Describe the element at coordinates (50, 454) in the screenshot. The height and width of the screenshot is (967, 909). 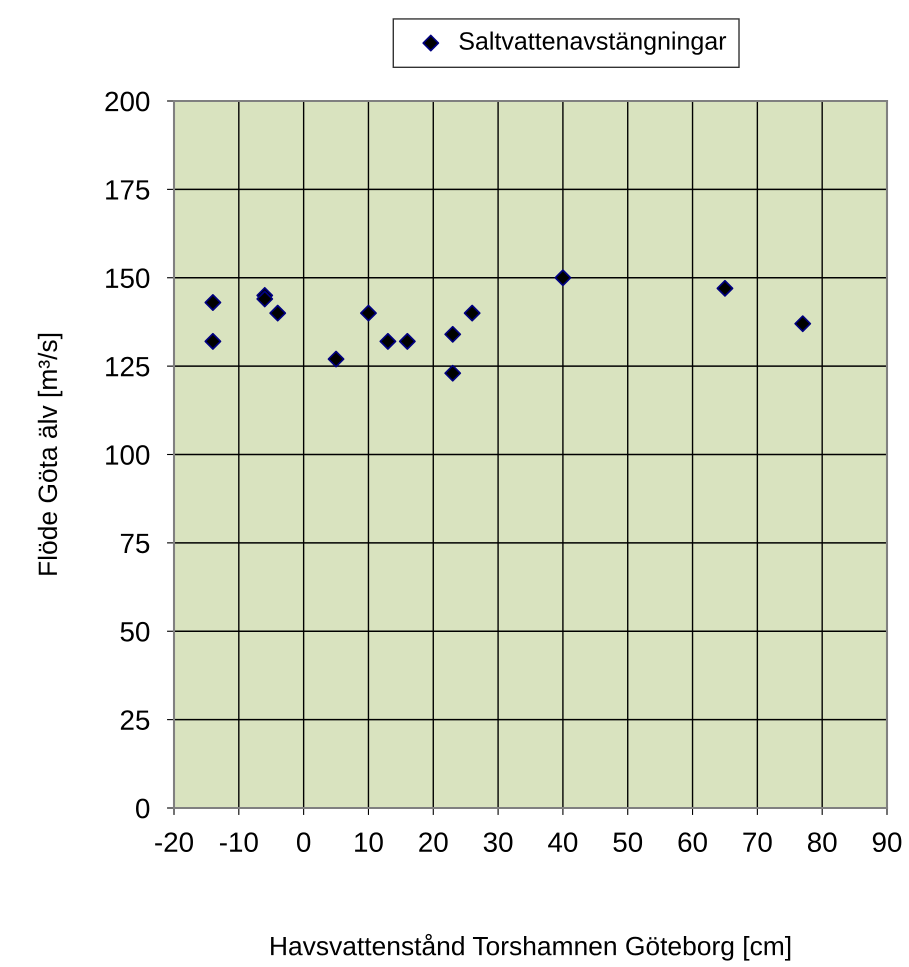
I see `y-axis-title: Flöde Göta älv [m³/s]` at that location.